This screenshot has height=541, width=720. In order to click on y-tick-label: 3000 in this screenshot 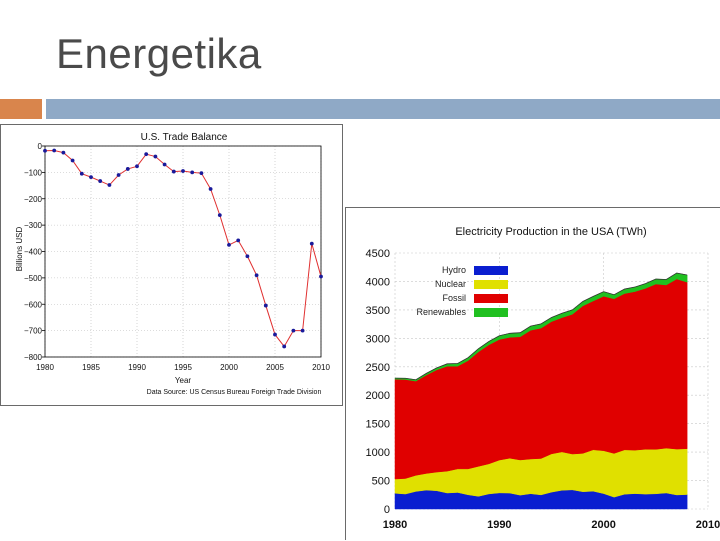, I will do `click(378, 339)`.